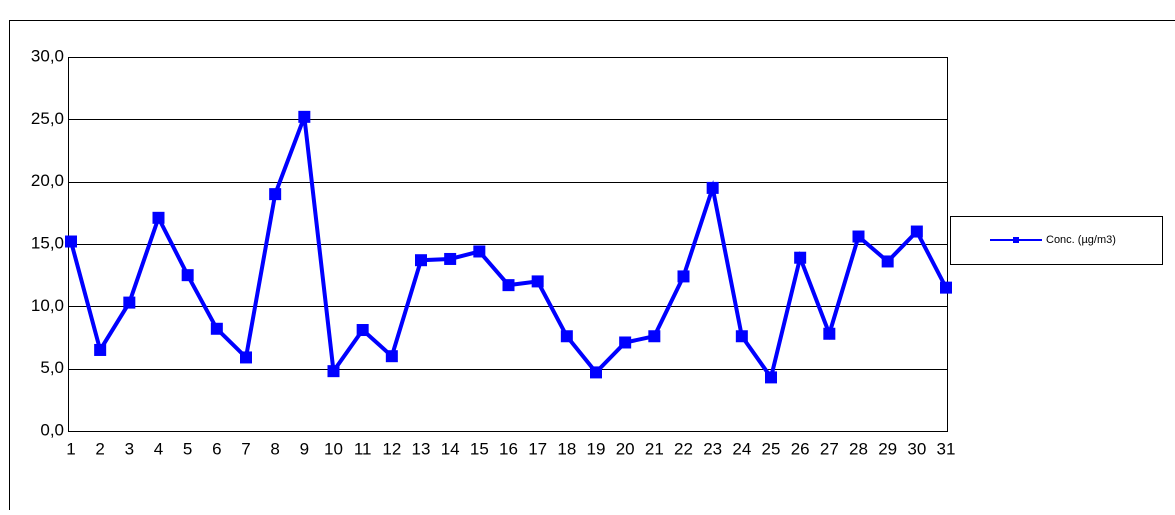  I want to click on x-tick-label: 10, so click(333, 448).